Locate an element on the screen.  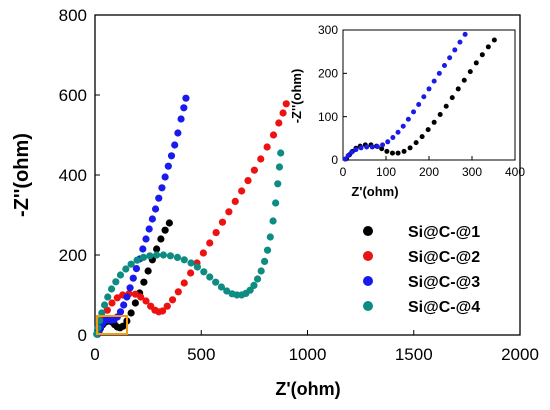
inset-y-tick-label: 300 is located at coordinates (328, 30).